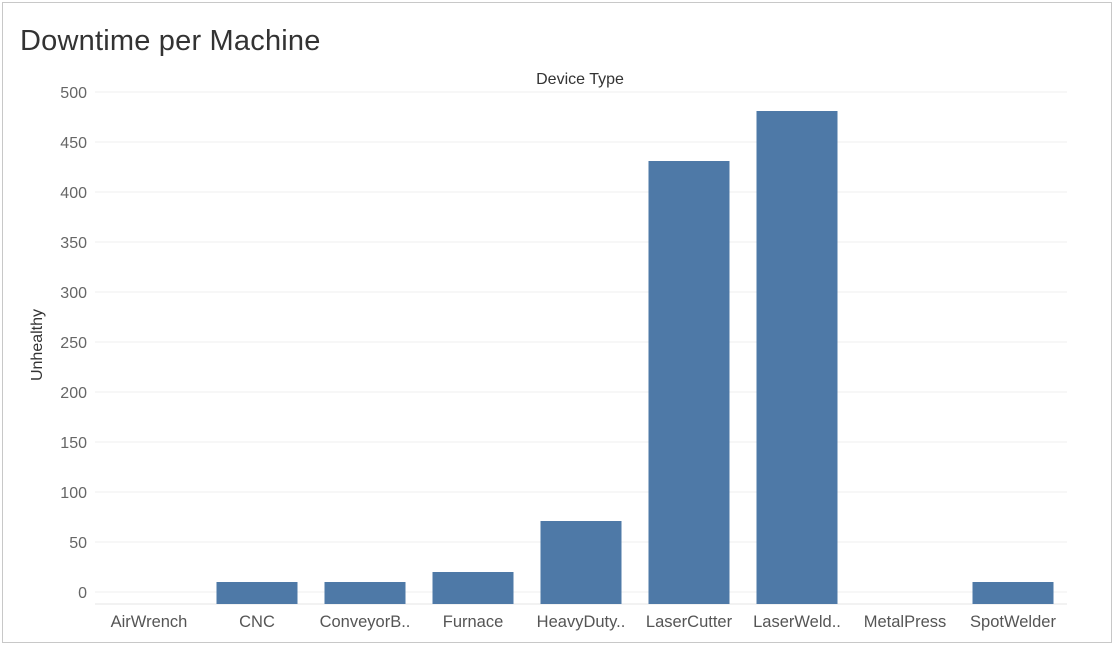 The height and width of the screenshot is (647, 1116). What do you see at coordinates (797, 622) in the screenshot?
I see `x-tick-label: LaserWeld..` at bounding box center [797, 622].